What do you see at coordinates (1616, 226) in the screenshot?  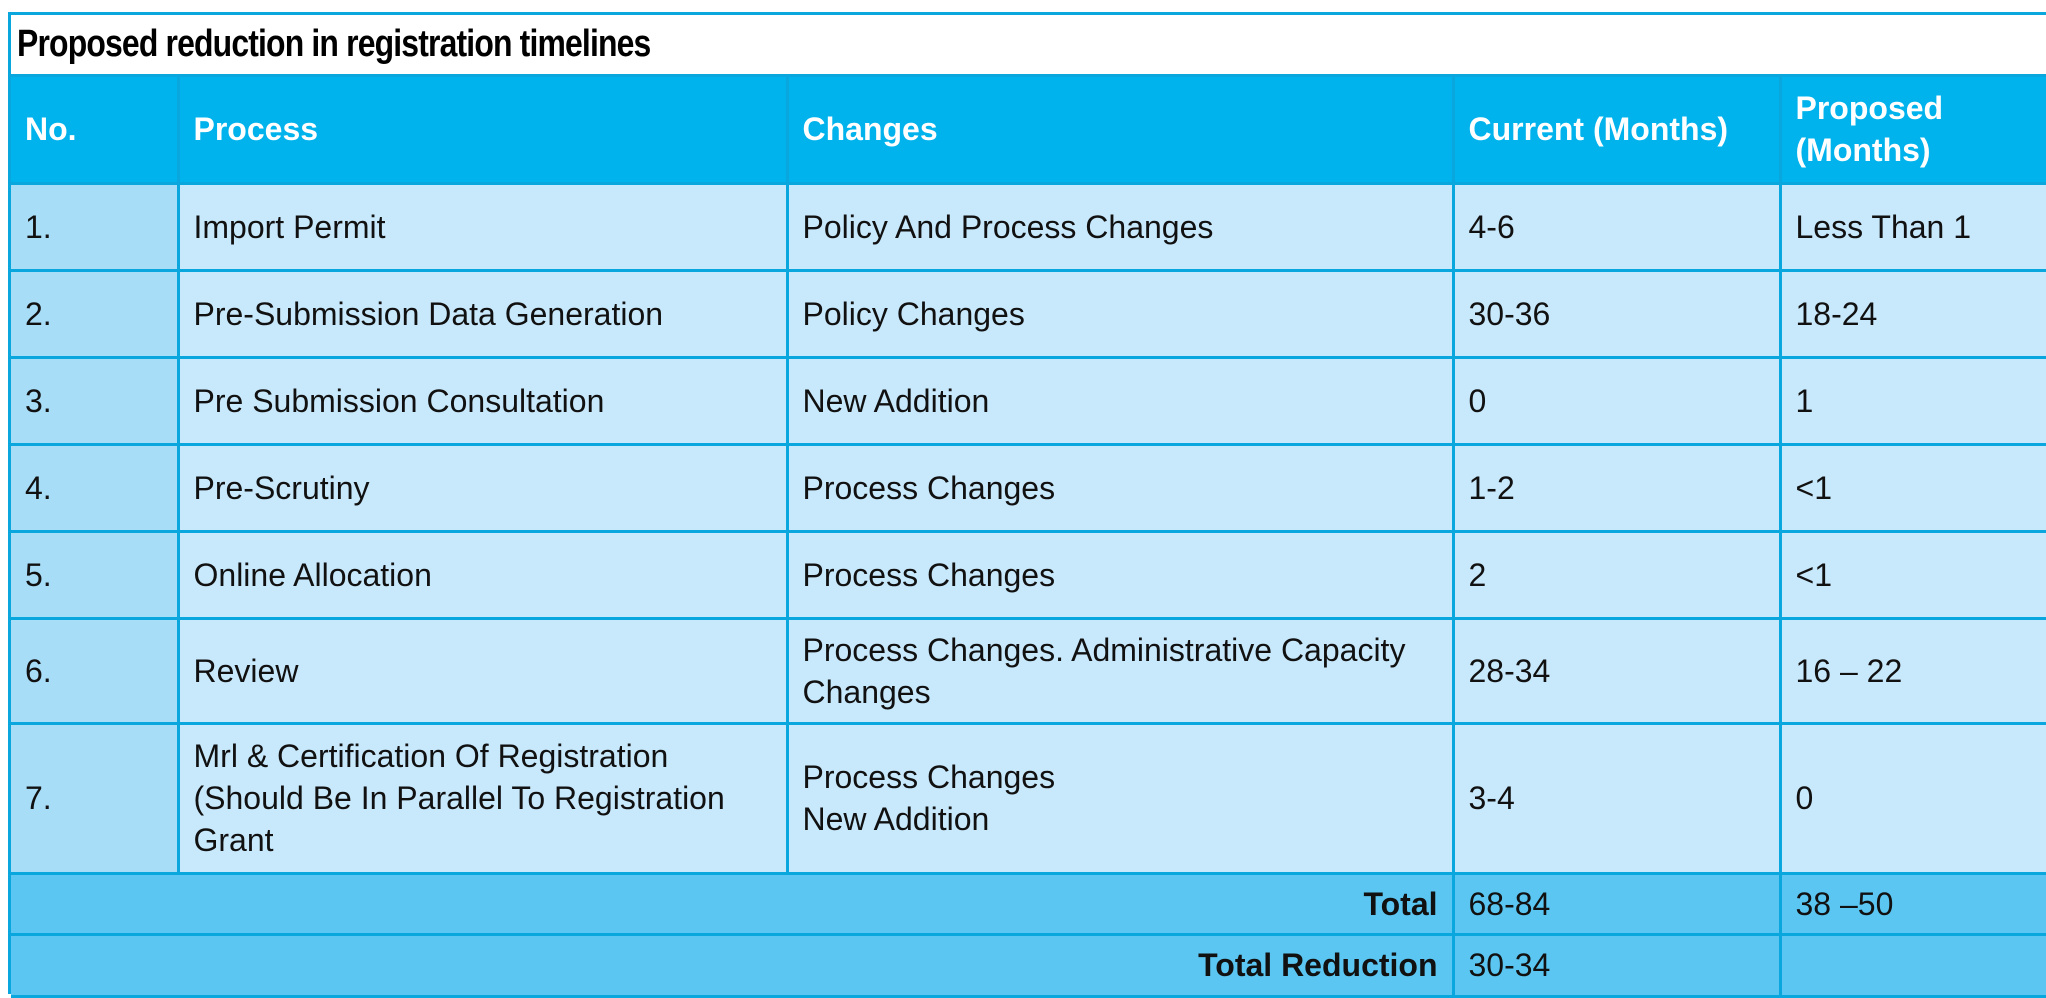 I see `current-cell: 4-6` at bounding box center [1616, 226].